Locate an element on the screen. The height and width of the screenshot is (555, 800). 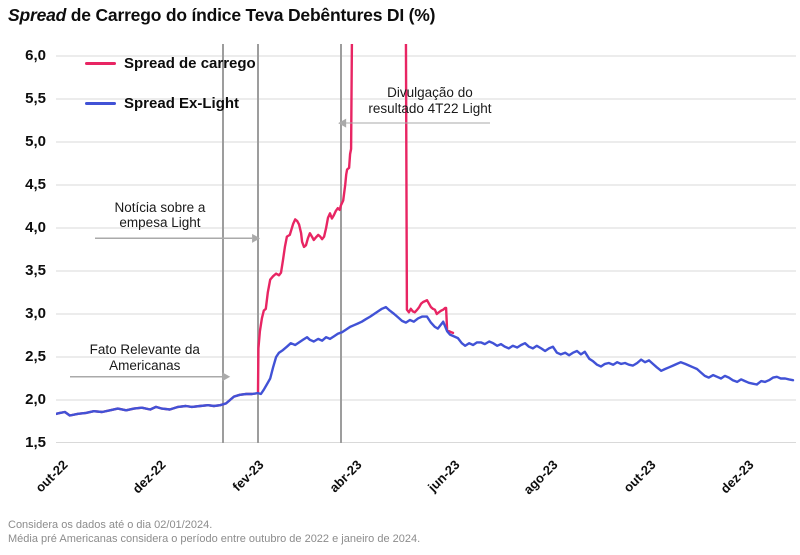
annotation-text-line: Fato Relevante da is located at coordinates (144, 350).